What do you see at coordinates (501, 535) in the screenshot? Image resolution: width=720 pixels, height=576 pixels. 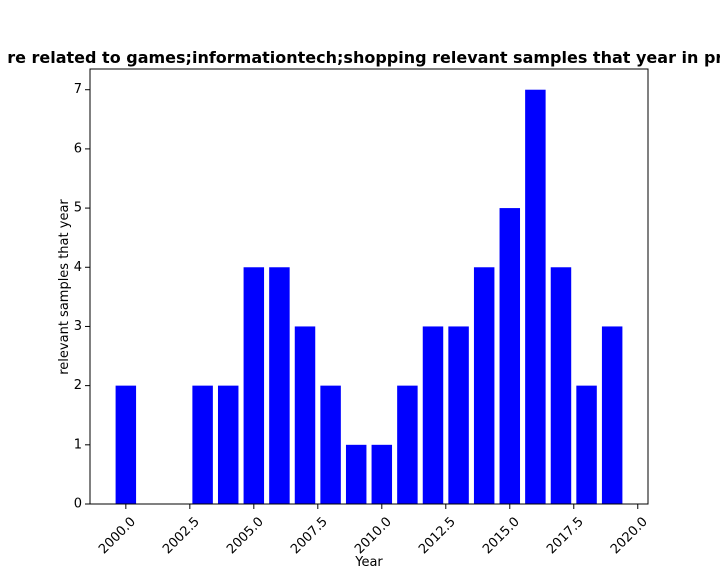 I see `x-tick-label: 2015.0` at bounding box center [501, 535].